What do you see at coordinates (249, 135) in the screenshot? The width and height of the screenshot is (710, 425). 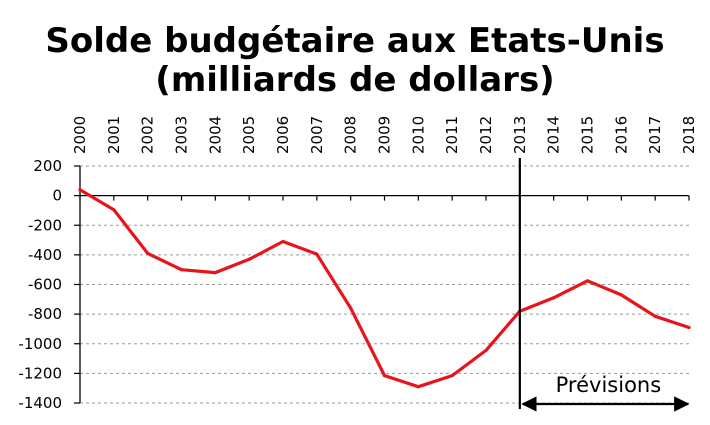 I see `x-tick-label: 2005` at bounding box center [249, 135].